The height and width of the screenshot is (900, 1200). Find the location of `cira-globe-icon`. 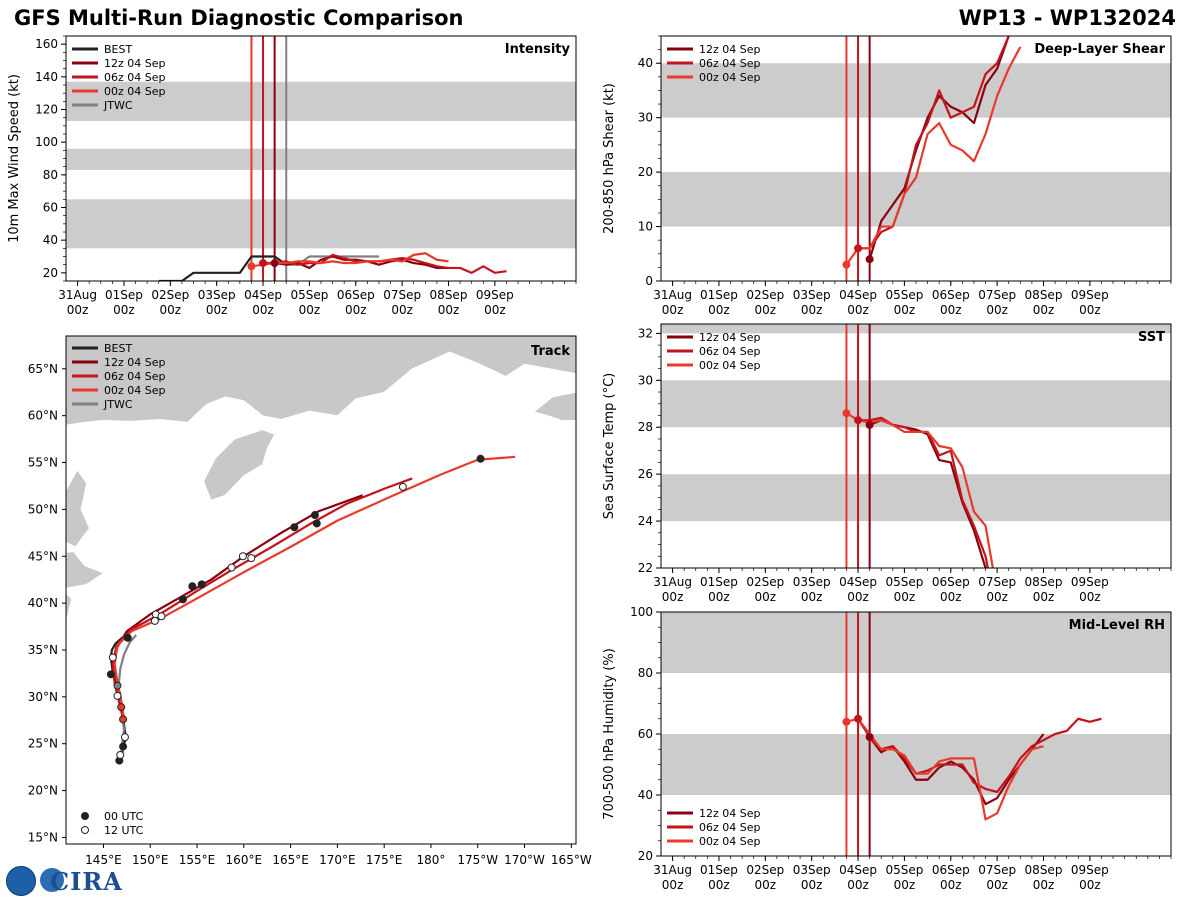

cira-globe-icon is located at coordinates (52, 880).